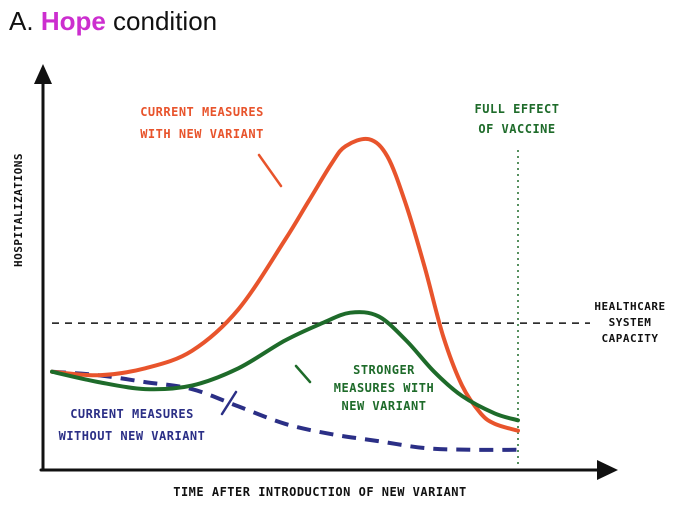 The width and height of the screenshot is (680, 512). I want to click on capacity-label-line-2: SYSTEM, so click(630, 322).